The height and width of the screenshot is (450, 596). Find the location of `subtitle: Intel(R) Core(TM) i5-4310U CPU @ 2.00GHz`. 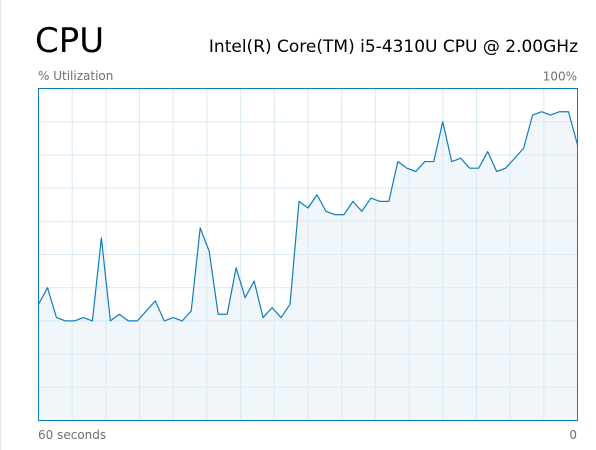

subtitle: Intel(R) Core(TM) i5-4310U CPU @ 2.00GHz is located at coordinates (393, 47).